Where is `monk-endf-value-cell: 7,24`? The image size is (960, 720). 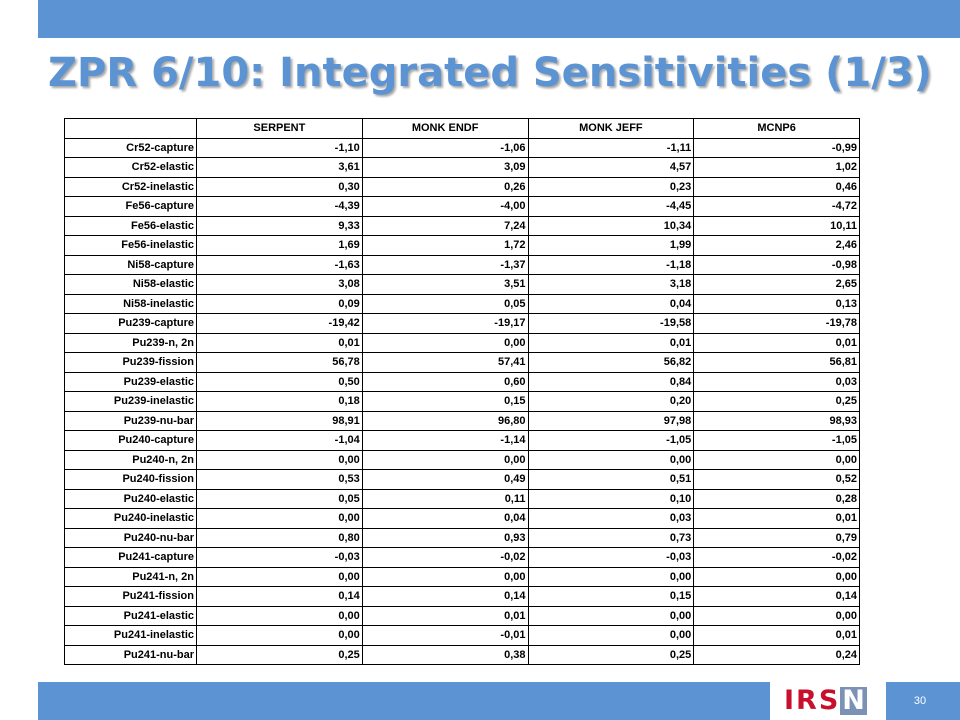
monk-endf-value-cell: 7,24 is located at coordinates (445, 225).